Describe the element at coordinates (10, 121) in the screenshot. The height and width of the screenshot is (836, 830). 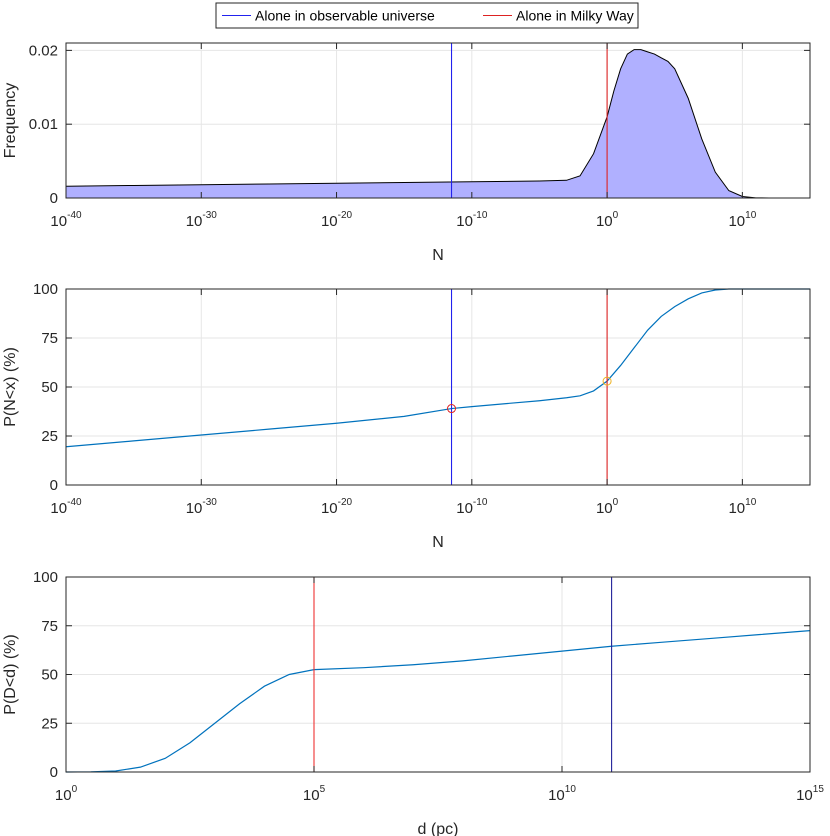
I see `y-axis-label: Frequency` at that location.